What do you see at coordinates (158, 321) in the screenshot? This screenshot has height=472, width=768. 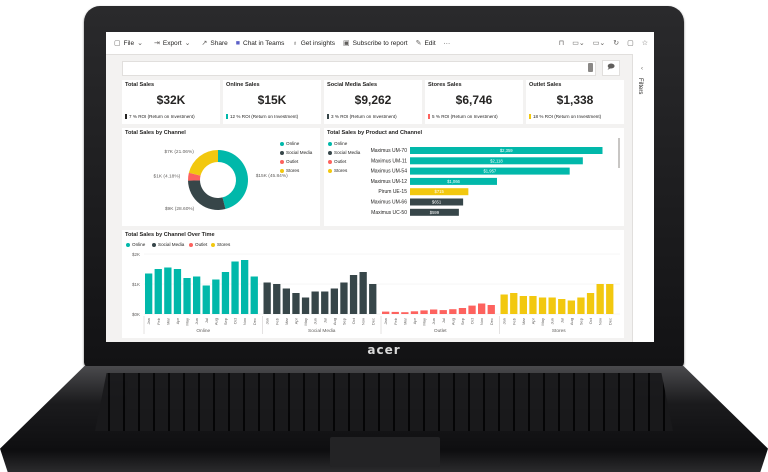 I see `month-label: Feb` at bounding box center [158, 321].